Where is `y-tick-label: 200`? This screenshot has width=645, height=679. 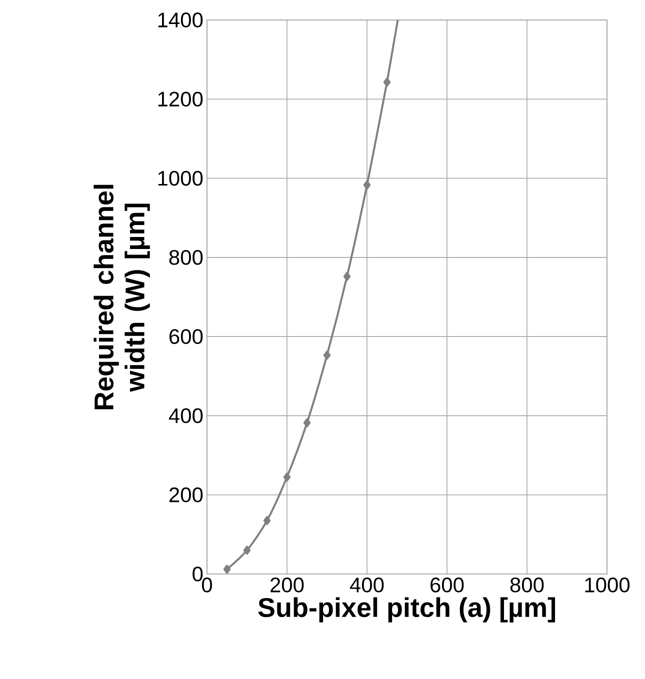 y-tick-label: 200 is located at coordinates (186, 494).